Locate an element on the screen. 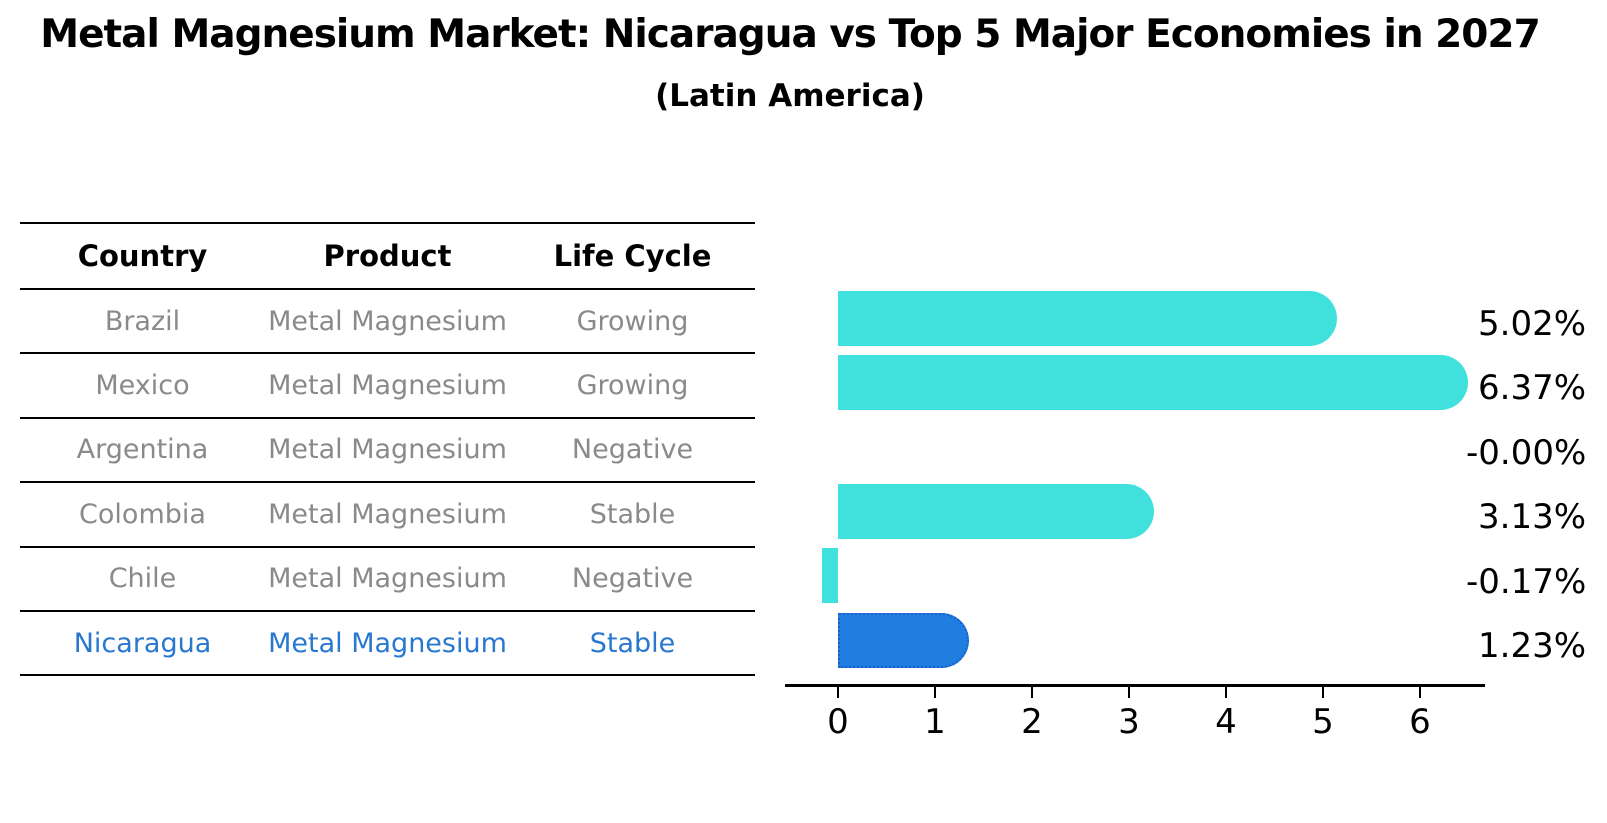 The image size is (1607, 823). value-label-brazil: 5.02% is located at coordinates (1532, 324).